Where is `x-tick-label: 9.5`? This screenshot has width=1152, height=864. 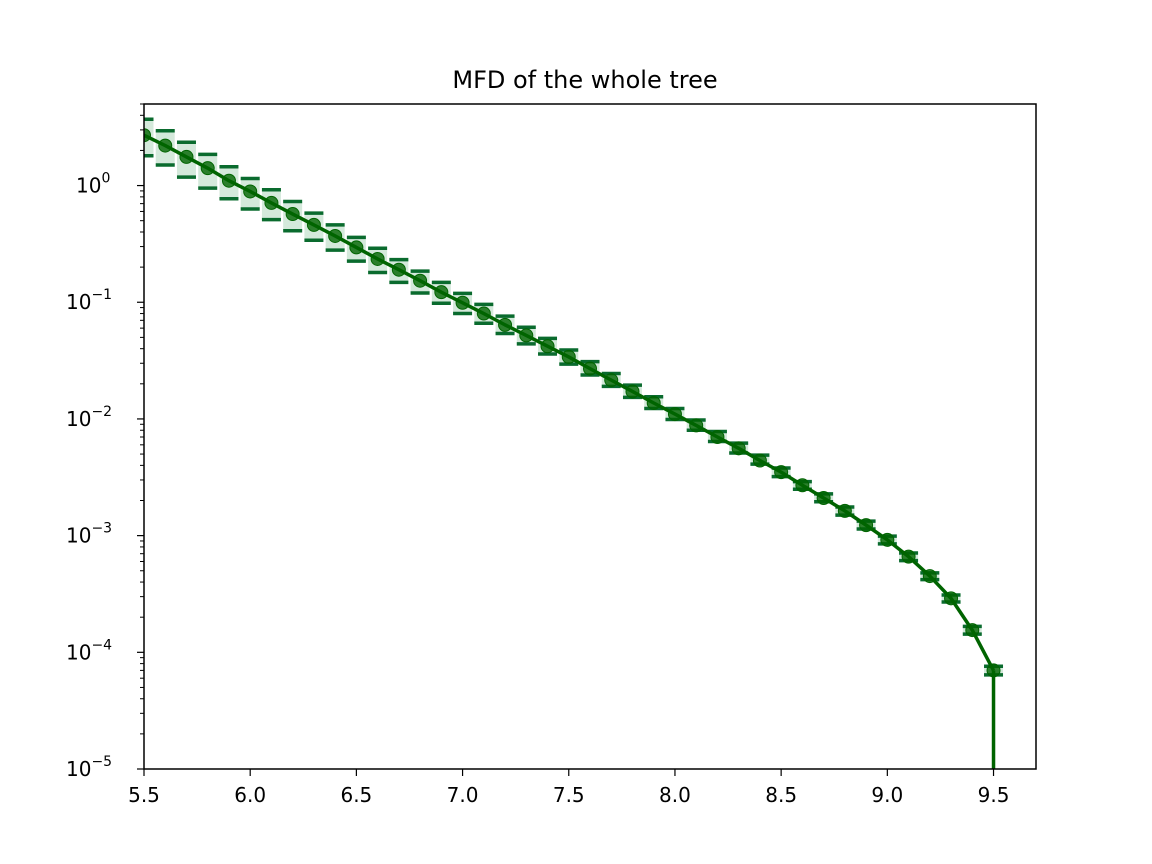
x-tick-label: 9.5 is located at coordinates (994, 795).